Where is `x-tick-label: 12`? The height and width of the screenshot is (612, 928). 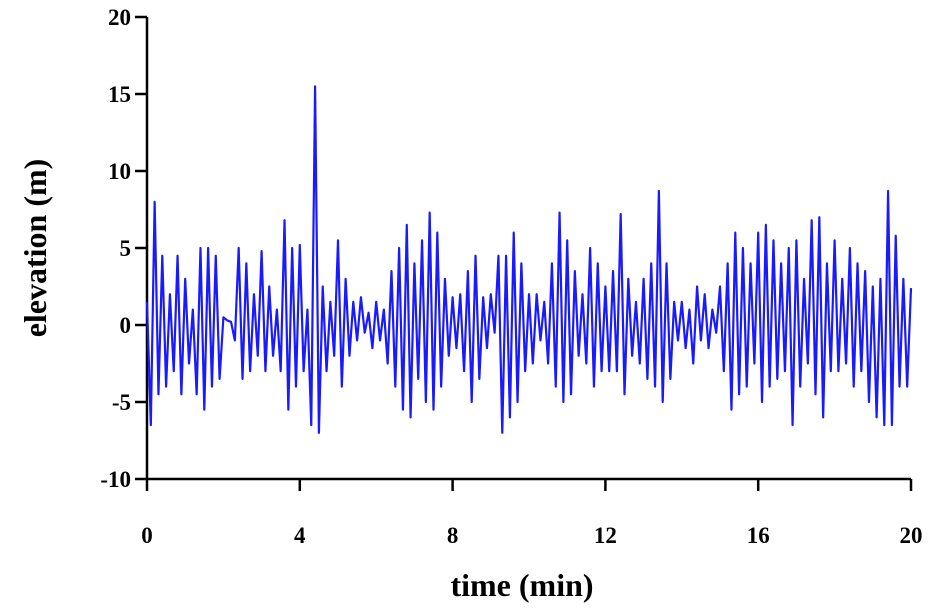
x-tick-label: 12 is located at coordinates (605, 535).